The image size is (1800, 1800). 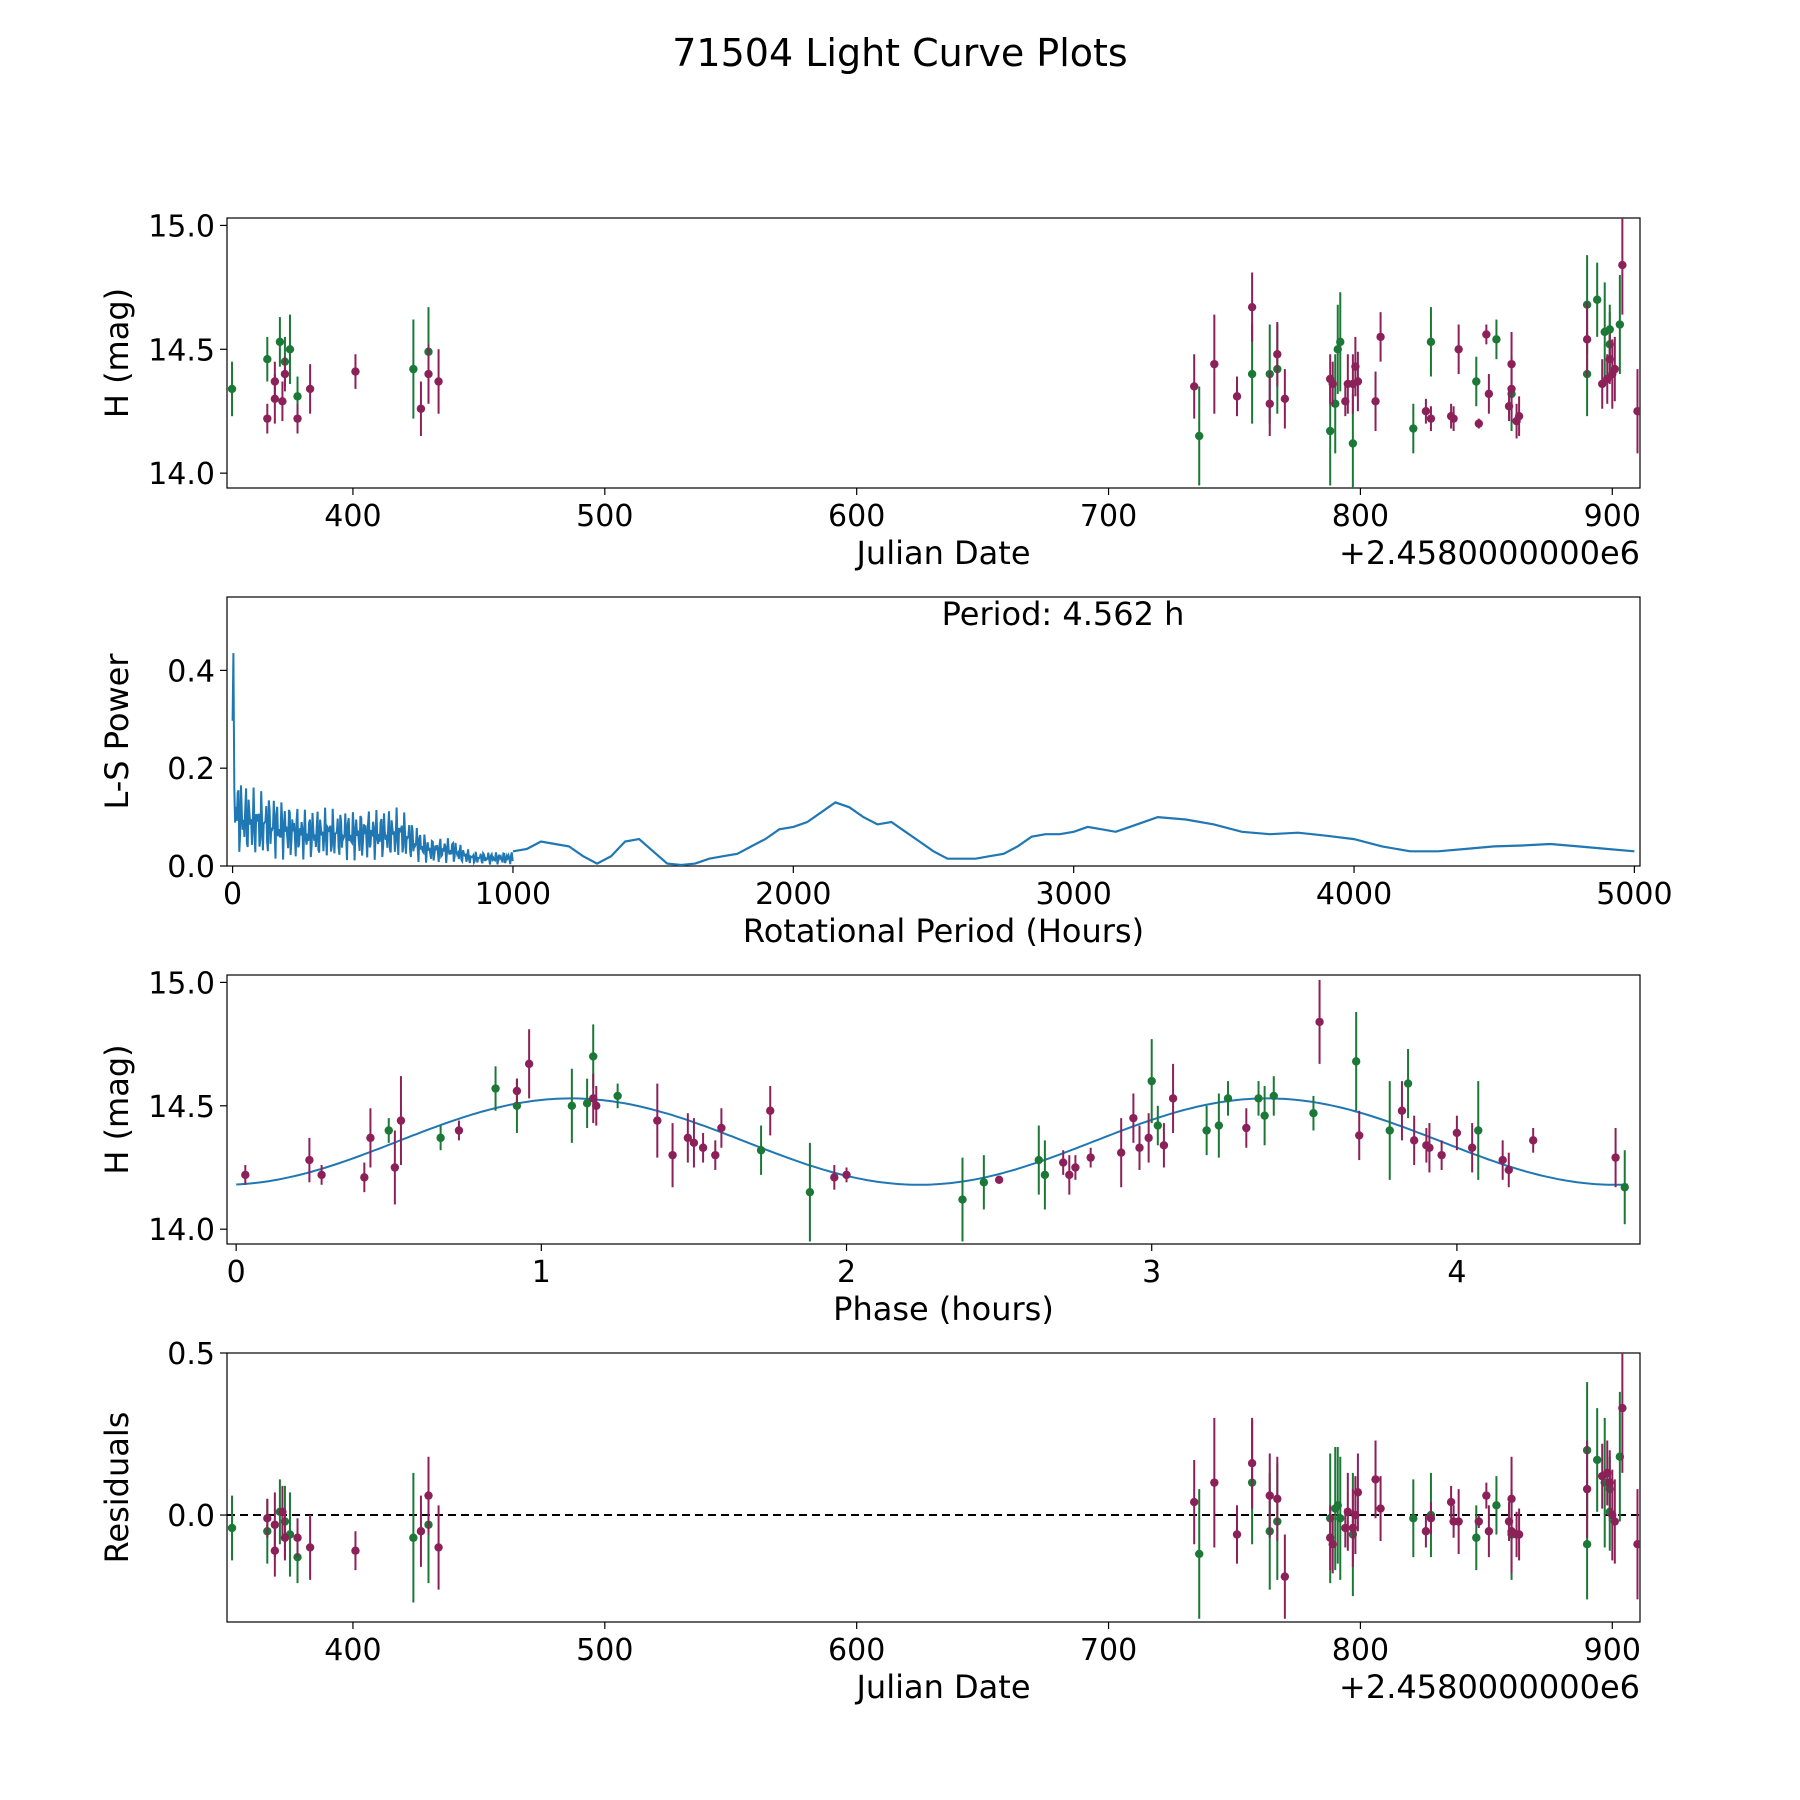 I want to click on x-tick-label: 900, so click(x=1612, y=1650).